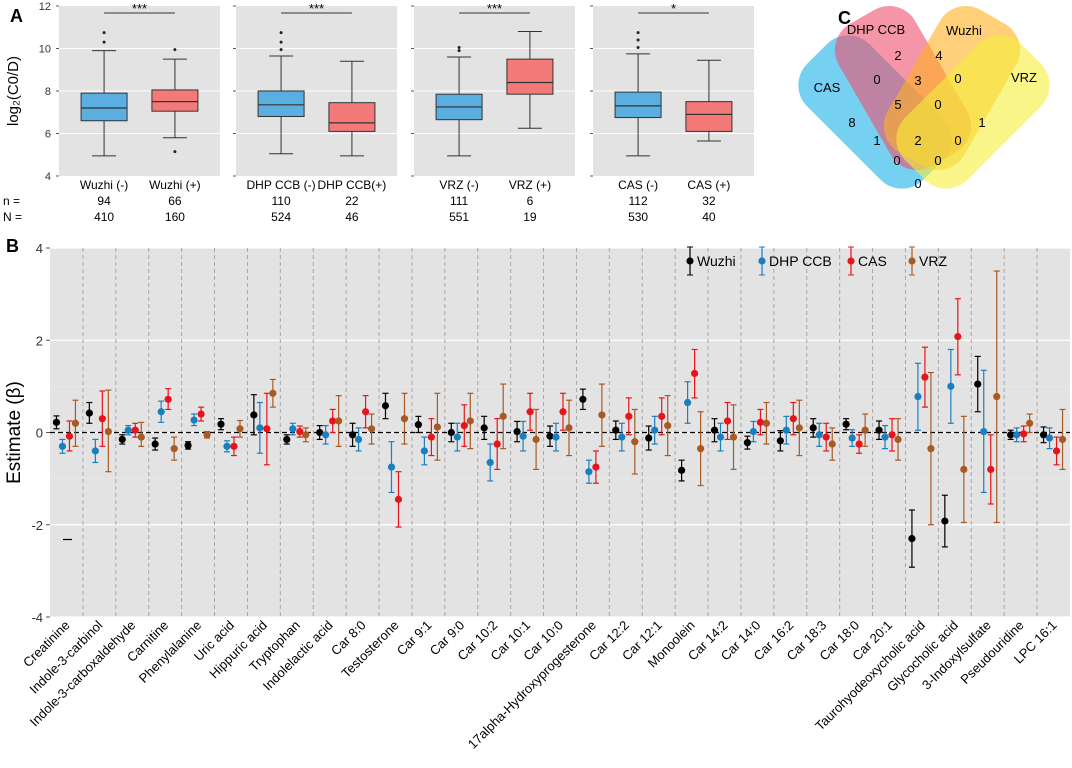 The height and width of the screenshot is (768, 1072). I want to click on venn-region-count: 5, so click(897, 104).